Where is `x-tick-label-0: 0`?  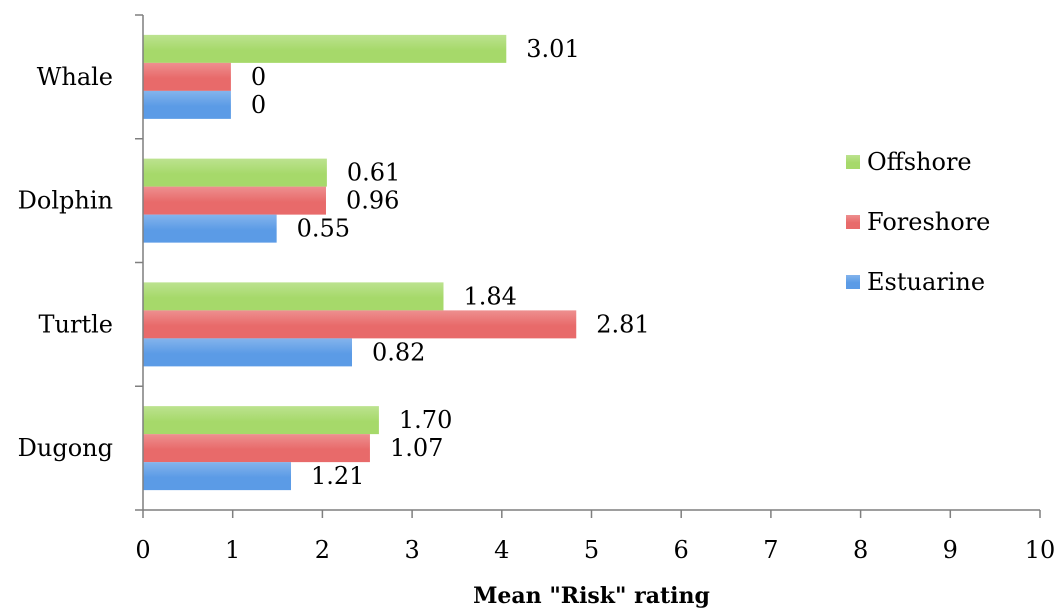 x-tick-label-0: 0 is located at coordinates (142, 550).